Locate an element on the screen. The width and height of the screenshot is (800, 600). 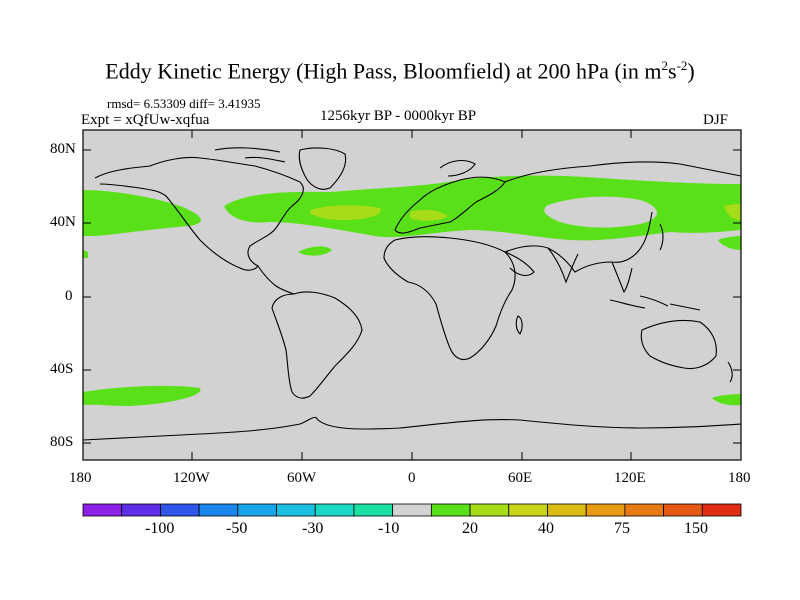
experiment-label: Expt = xQfUw-xqfua is located at coordinates (145, 120).